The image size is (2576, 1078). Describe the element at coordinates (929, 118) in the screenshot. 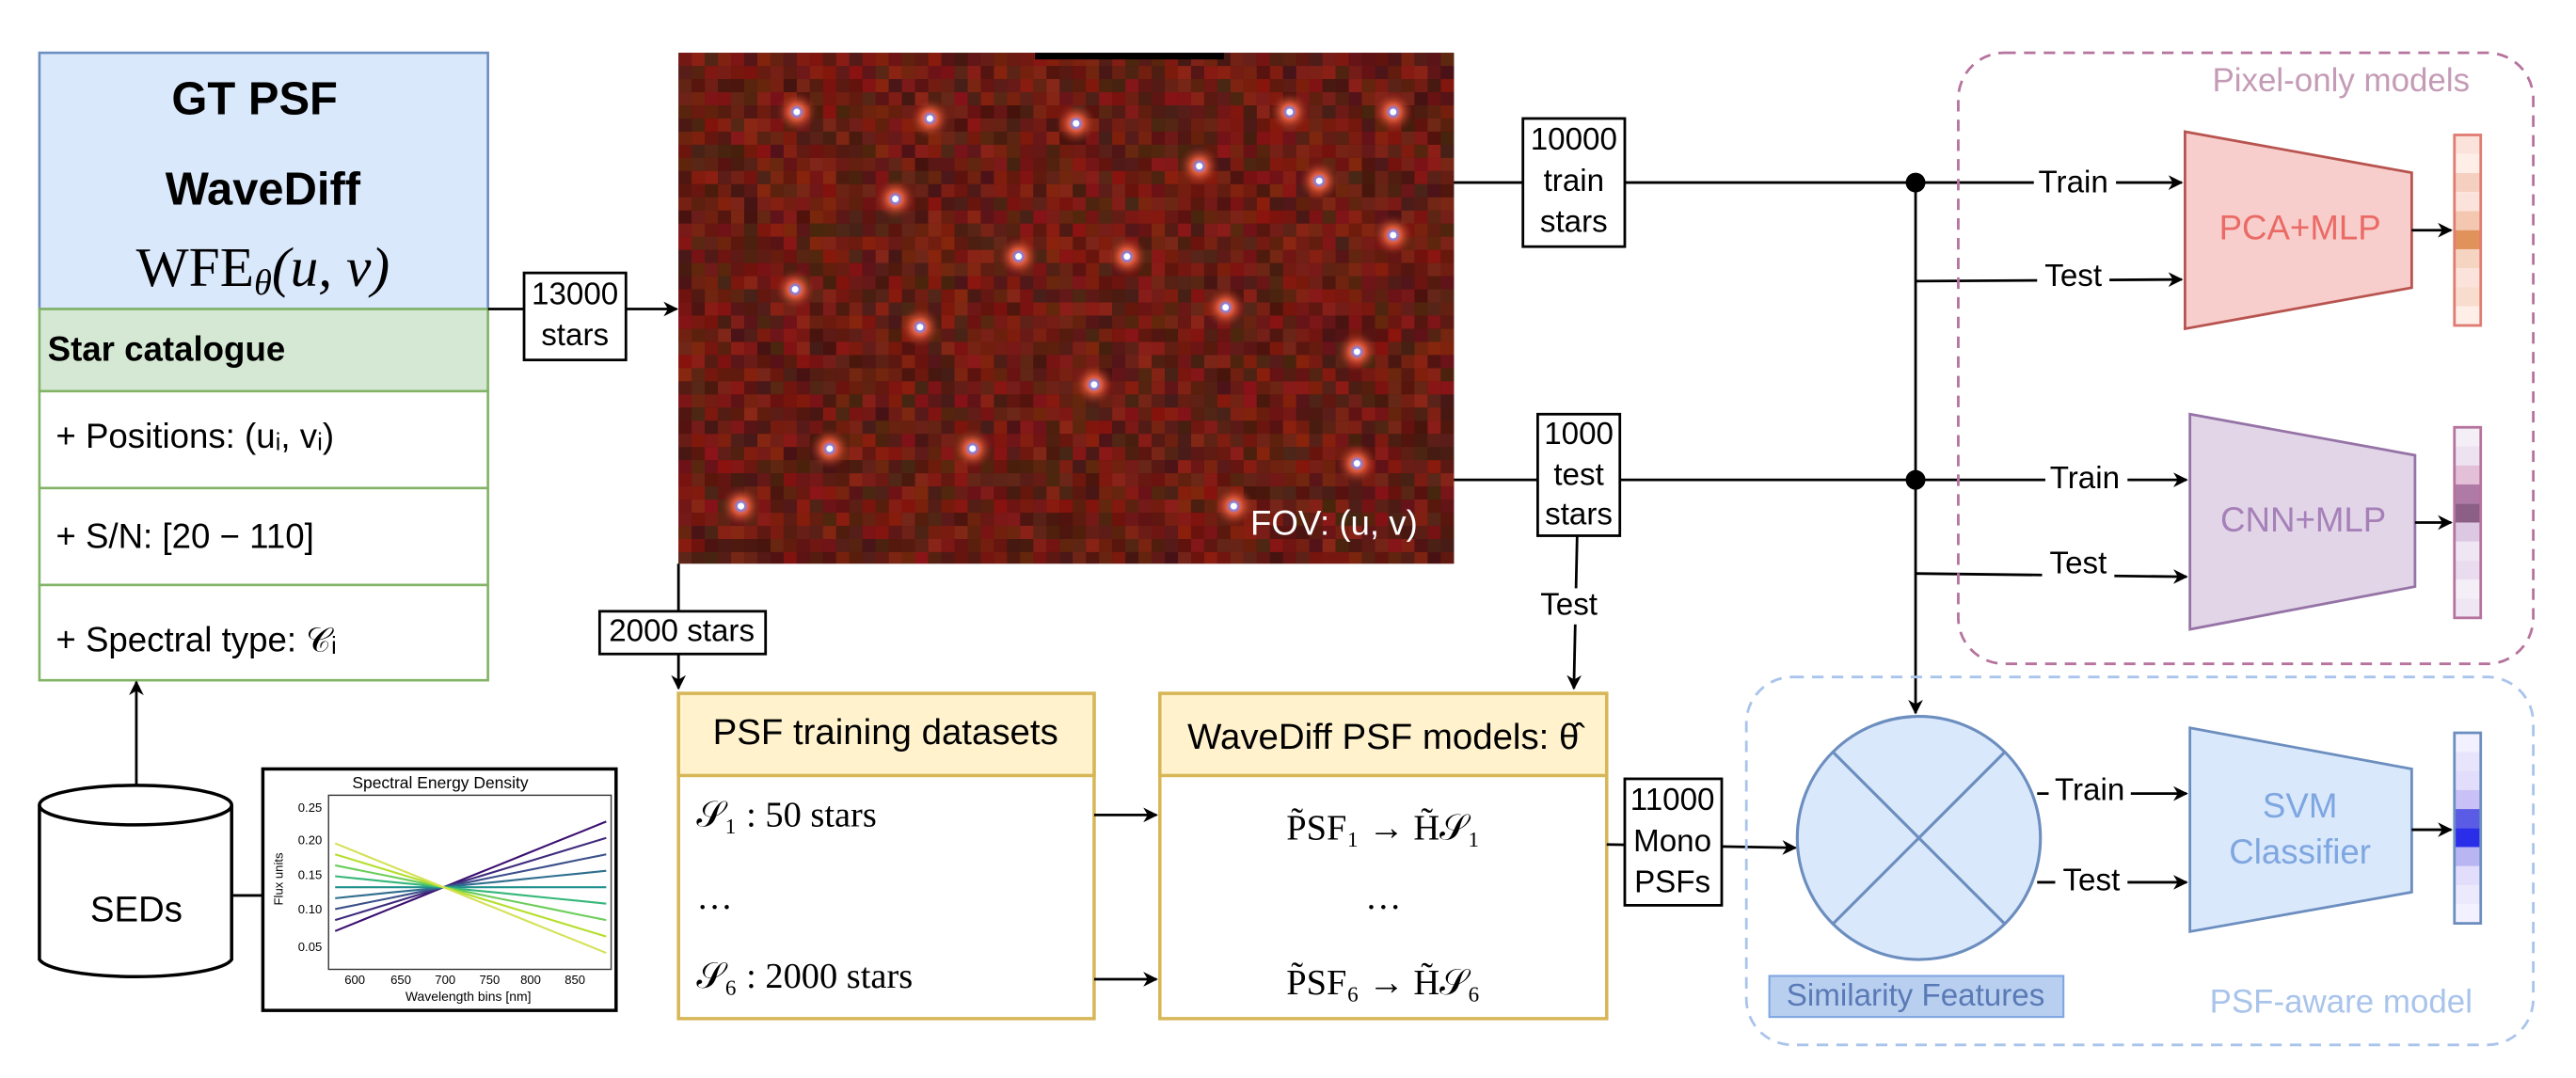

I see `fov-star-core` at that location.